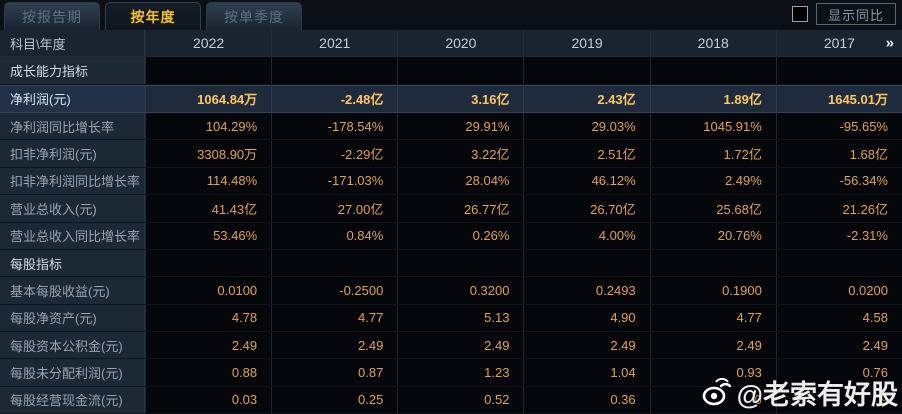  I want to click on value-cell: 3.22亿, so click(460, 153).